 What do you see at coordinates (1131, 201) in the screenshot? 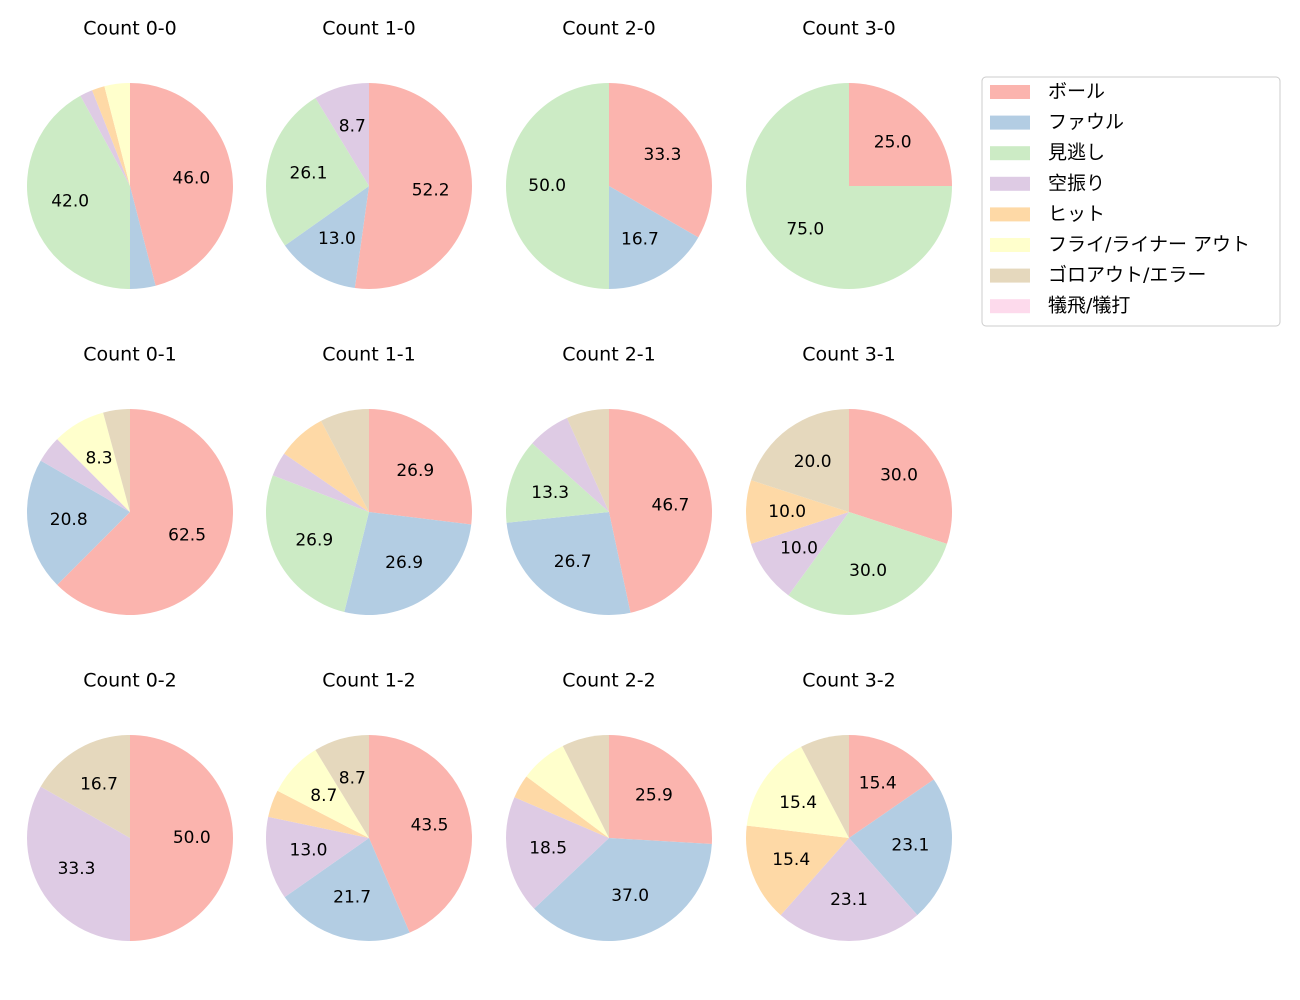
I see `legend-box` at bounding box center [1131, 201].